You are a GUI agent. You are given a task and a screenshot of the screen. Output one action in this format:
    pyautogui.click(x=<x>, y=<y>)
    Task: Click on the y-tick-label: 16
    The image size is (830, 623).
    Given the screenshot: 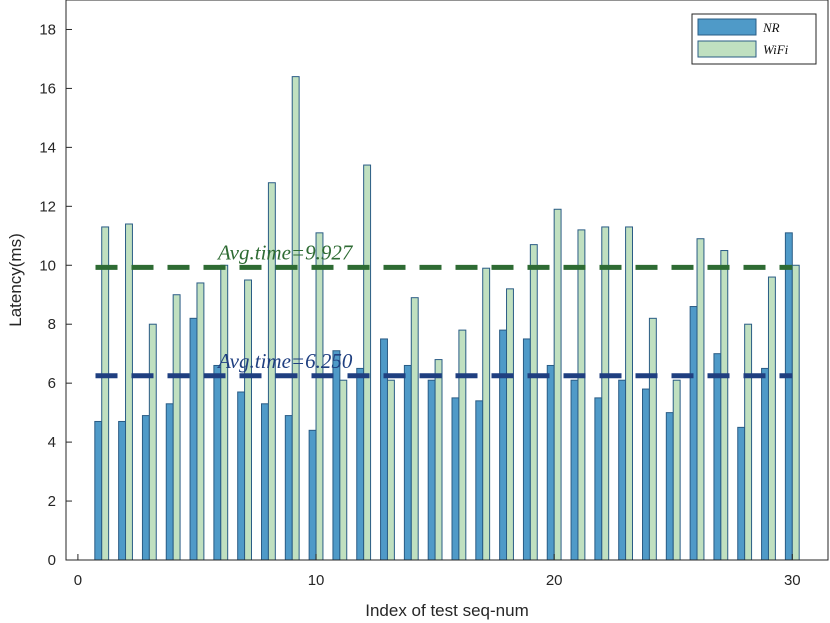 What is the action you would take?
    pyautogui.click(x=47, y=88)
    